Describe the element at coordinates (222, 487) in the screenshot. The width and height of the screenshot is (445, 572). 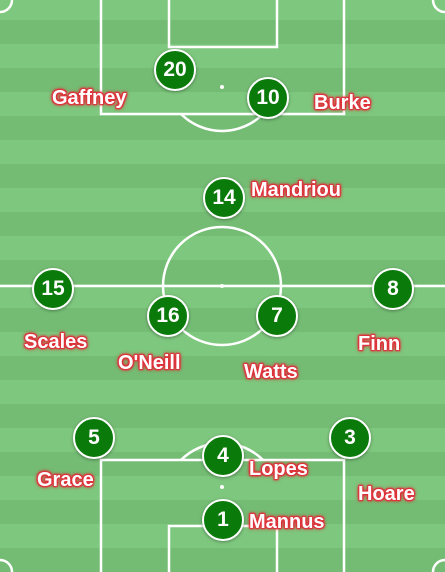
I see `bottom-penalty-spot` at that location.